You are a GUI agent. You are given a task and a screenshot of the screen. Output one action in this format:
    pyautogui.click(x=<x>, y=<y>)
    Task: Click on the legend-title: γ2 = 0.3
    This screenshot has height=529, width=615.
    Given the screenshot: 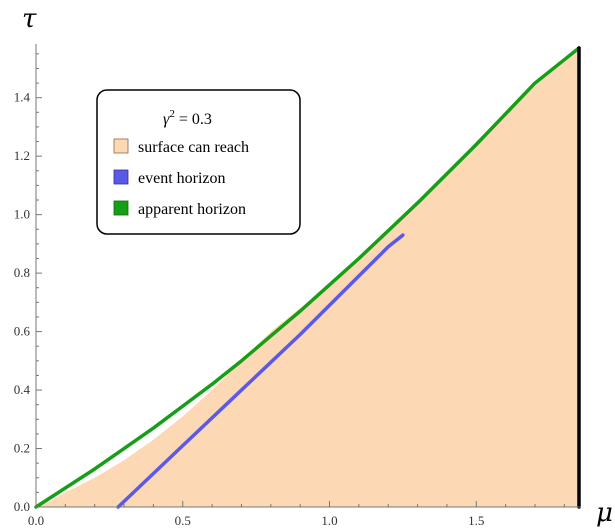 What is the action you would take?
    pyautogui.click(x=187, y=118)
    